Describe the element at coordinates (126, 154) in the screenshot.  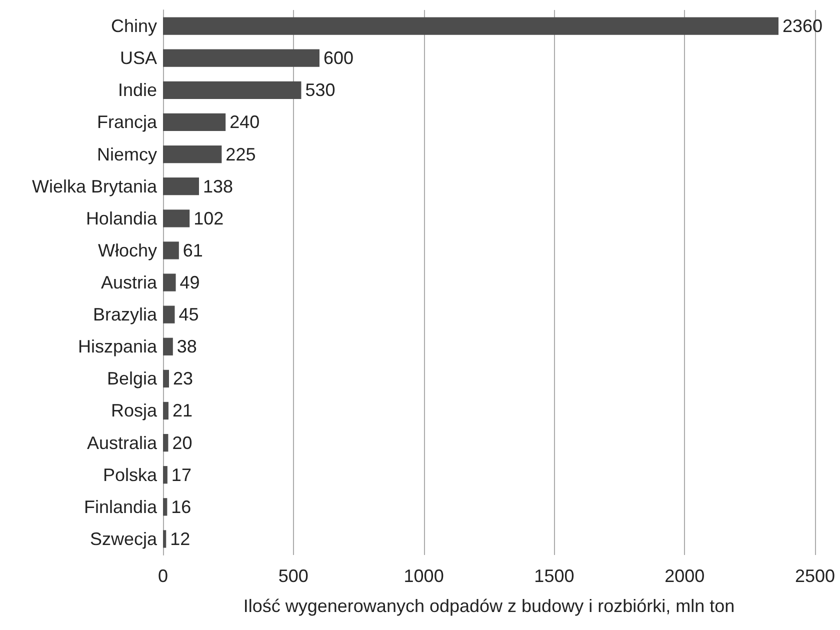
I see `y-tick-label: Niemcy` at that location.